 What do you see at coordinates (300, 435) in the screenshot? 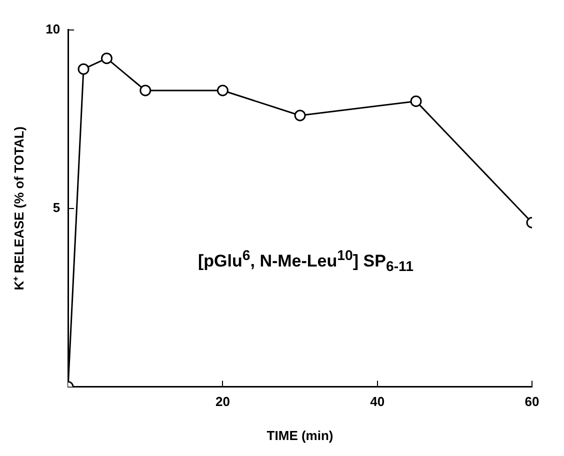
I see `x-axis-title: TIME (min)` at bounding box center [300, 435].